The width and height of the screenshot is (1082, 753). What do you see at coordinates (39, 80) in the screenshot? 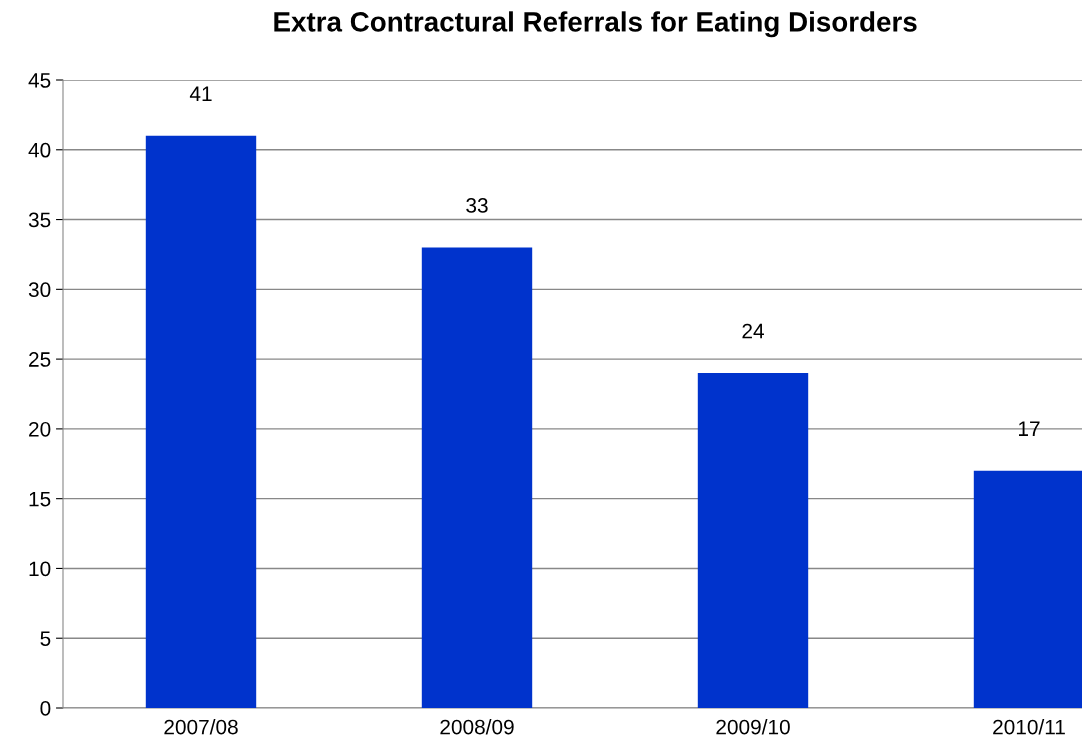
I see `y-tick-label: 45` at bounding box center [39, 80].